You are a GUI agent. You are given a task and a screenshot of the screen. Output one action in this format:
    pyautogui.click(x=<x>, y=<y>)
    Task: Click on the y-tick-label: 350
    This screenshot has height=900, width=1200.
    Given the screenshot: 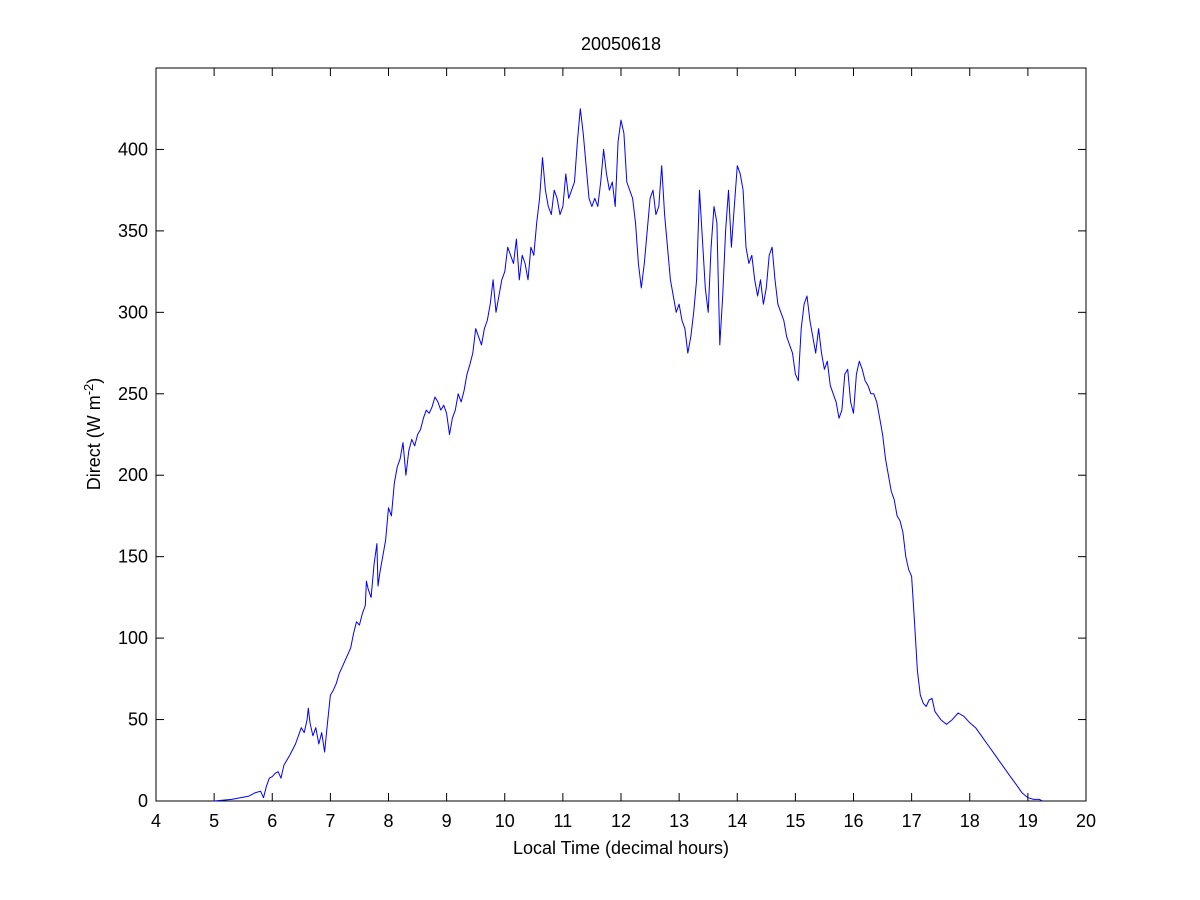 What is the action you would take?
    pyautogui.click(x=133, y=231)
    